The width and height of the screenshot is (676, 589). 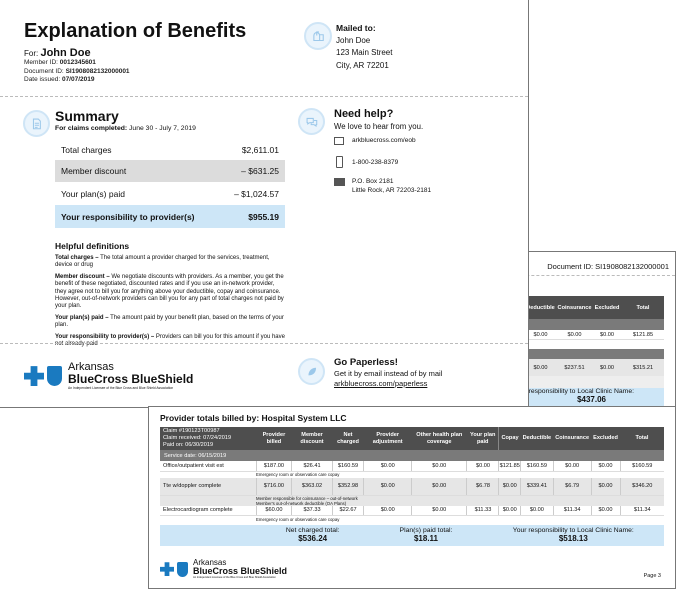 What do you see at coordinates (591, 399) in the screenshot?
I see `responsibility-value: $437.06` at bounding box center [591, 399].